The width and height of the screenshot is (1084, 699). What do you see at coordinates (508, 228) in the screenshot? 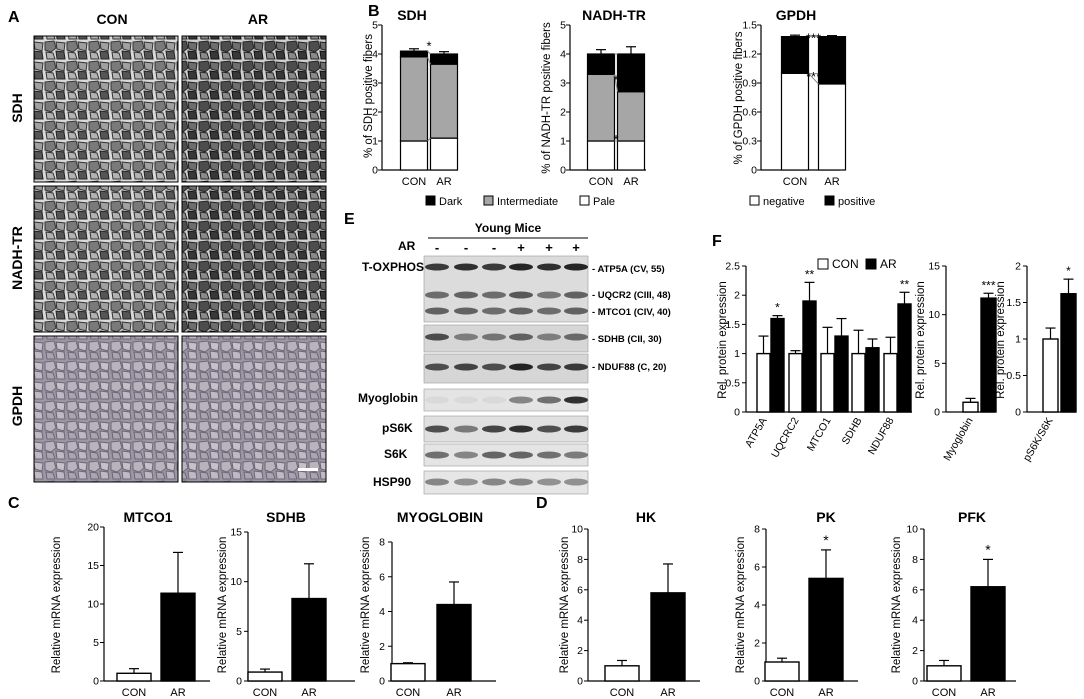
I see `blot-group-label: Young Mice` at bounding box center [508, 228].